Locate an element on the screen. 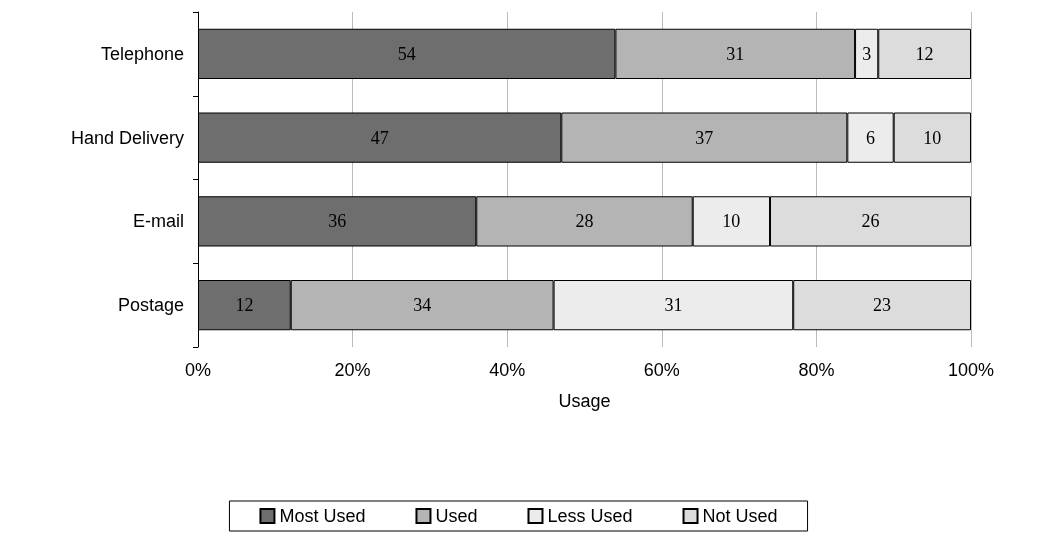 The height and width of the screenshot is (543, 1037). data-label: 54 is located at coordinates (406, 53).